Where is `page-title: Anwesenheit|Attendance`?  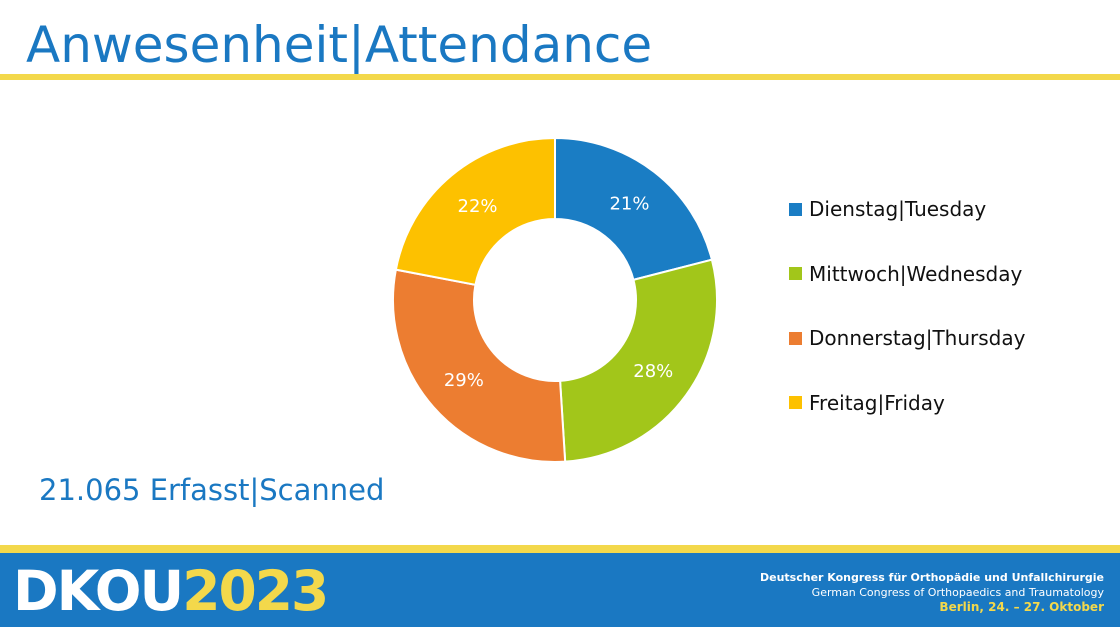 page-title: Anwesenheit|Attendance is located at coordinates (339, 45).